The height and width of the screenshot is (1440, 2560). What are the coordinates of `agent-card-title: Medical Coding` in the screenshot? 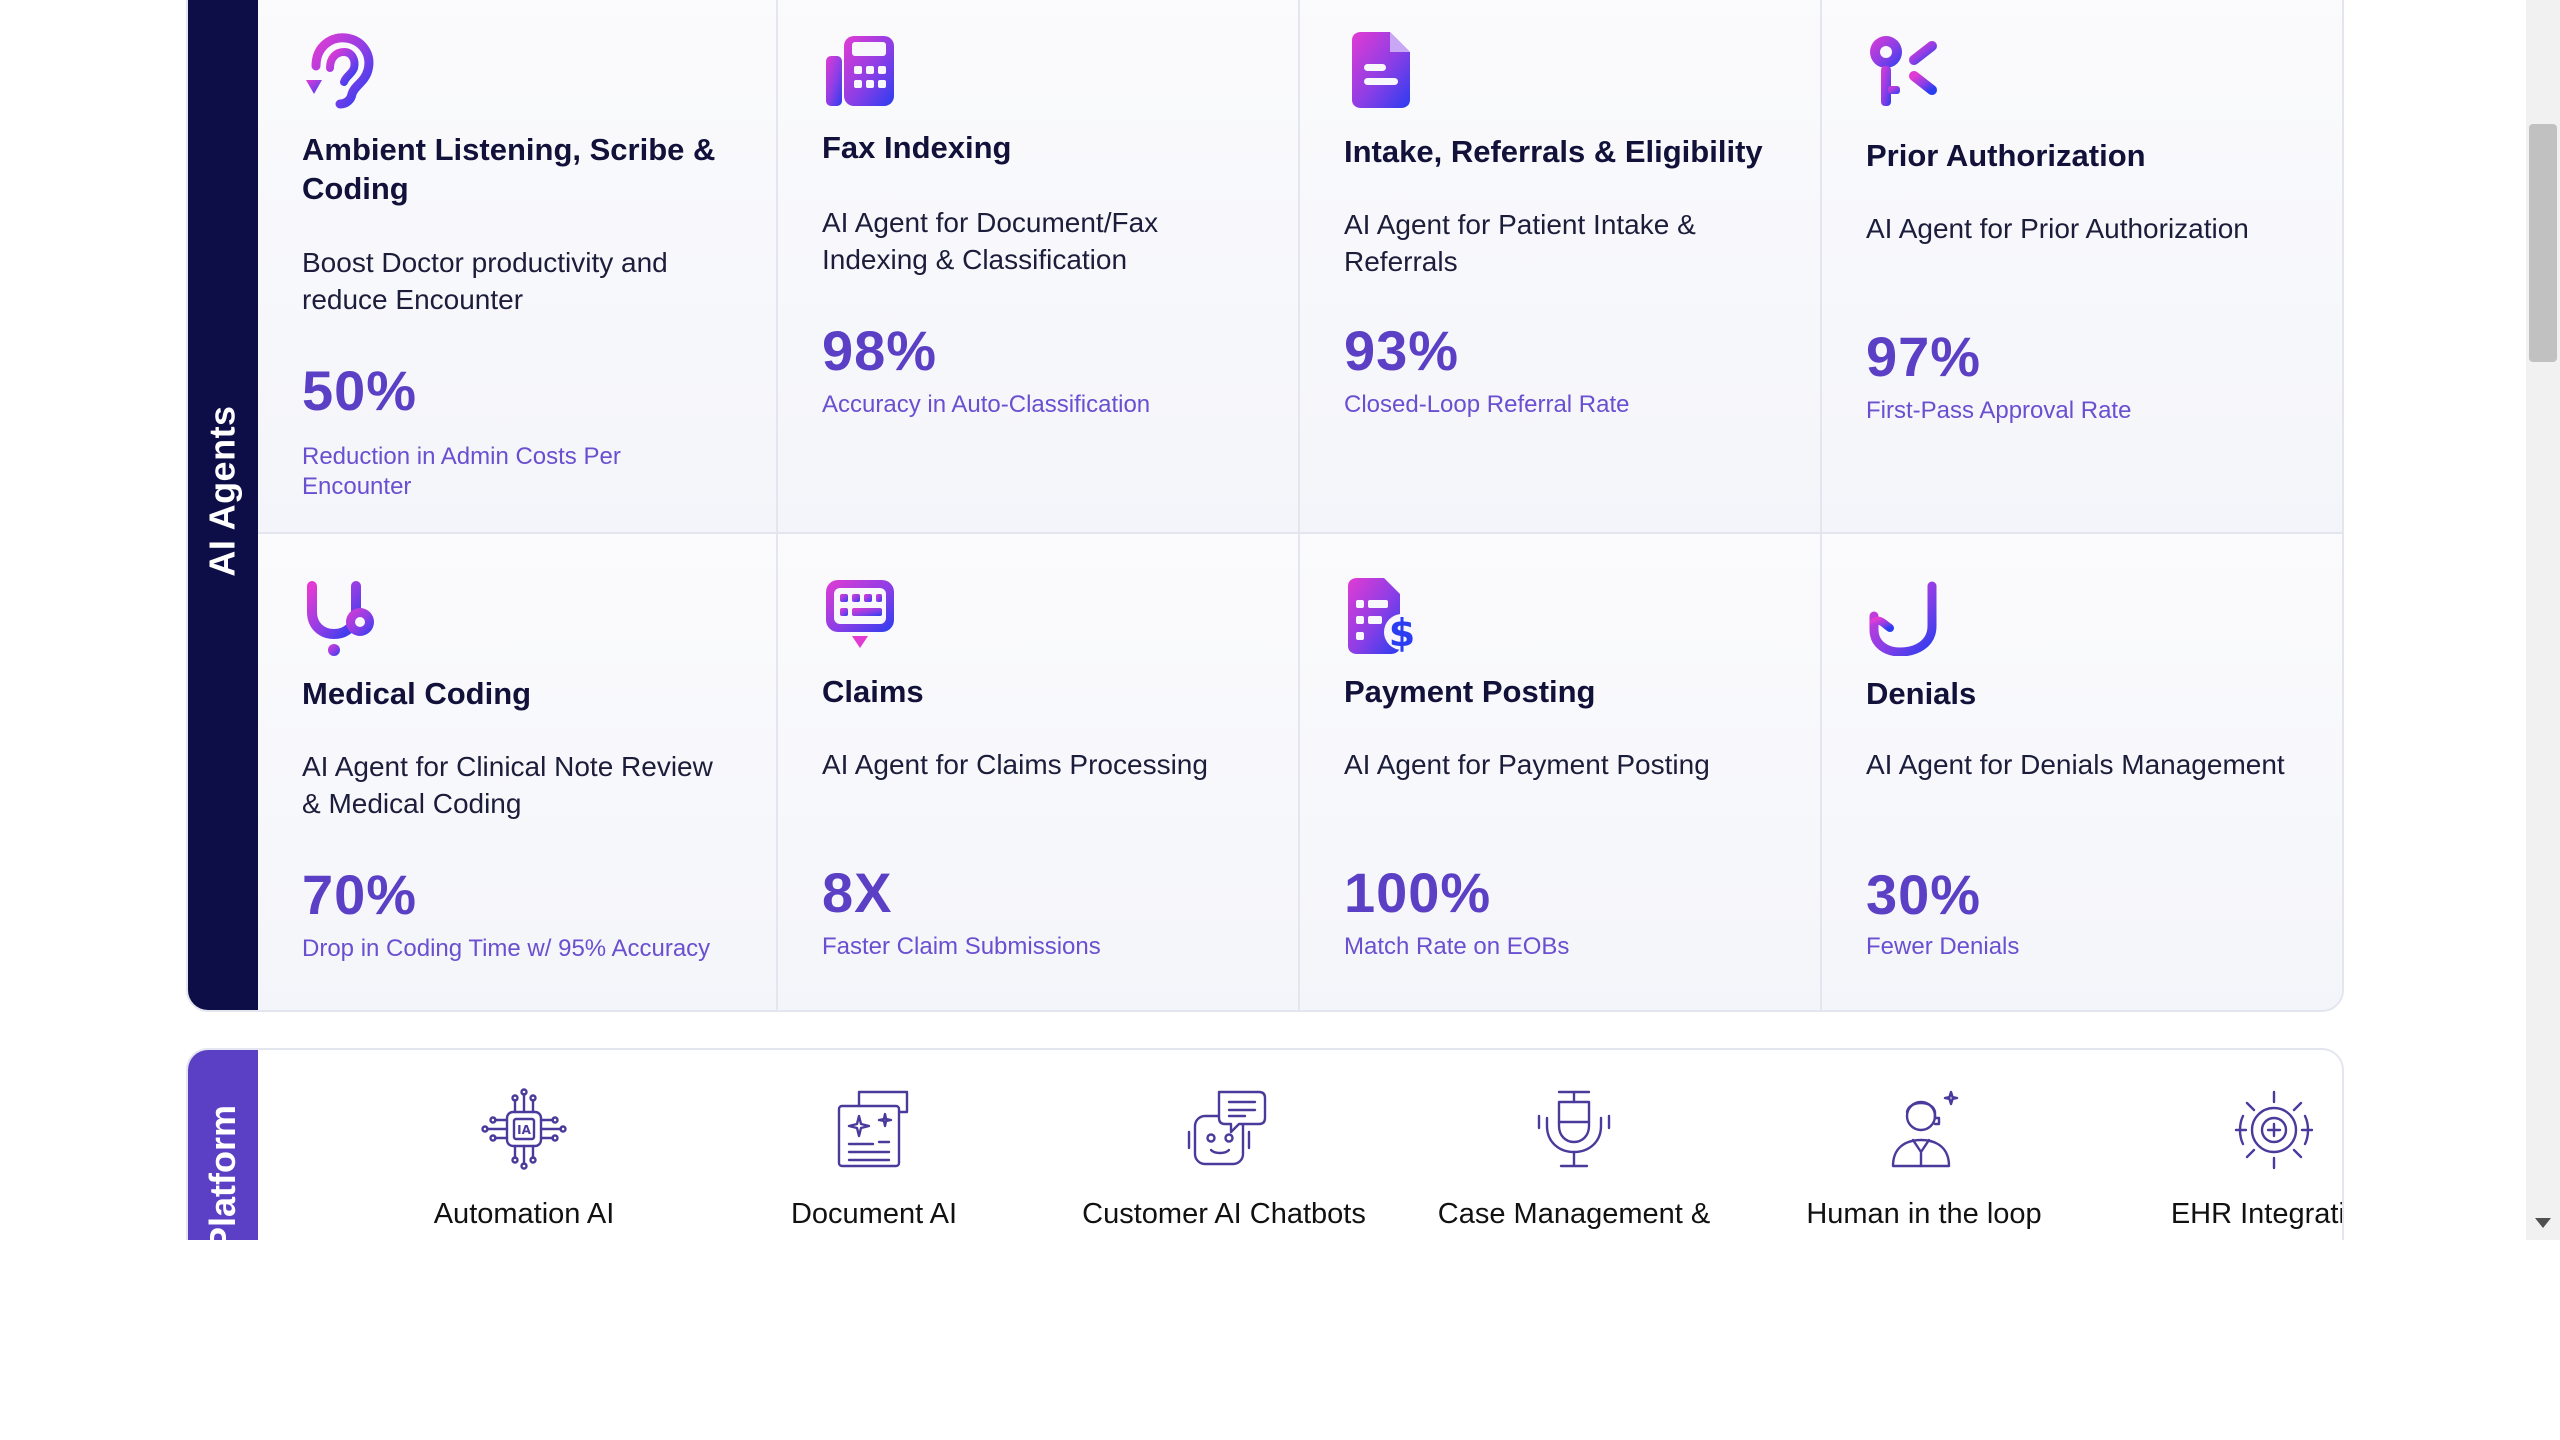 It's located at (417, 693).